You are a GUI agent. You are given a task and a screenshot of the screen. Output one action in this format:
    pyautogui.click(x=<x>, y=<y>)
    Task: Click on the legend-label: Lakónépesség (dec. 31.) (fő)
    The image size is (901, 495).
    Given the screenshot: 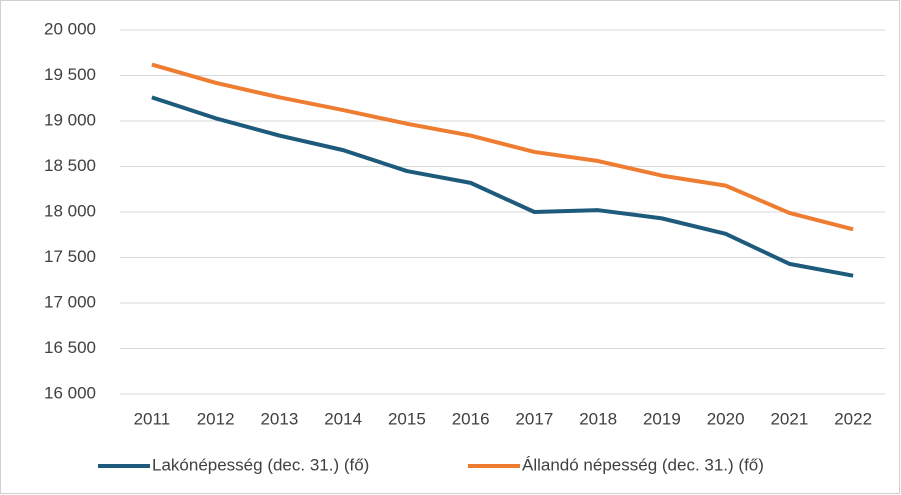 What is the action you would take?
    pyautogui.click(x=260, y=464)
    